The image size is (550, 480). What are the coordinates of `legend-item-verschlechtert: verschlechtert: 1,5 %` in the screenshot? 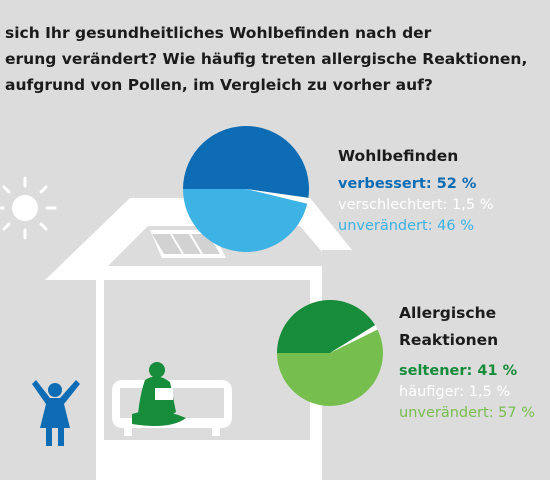 It's located at (416, 205).